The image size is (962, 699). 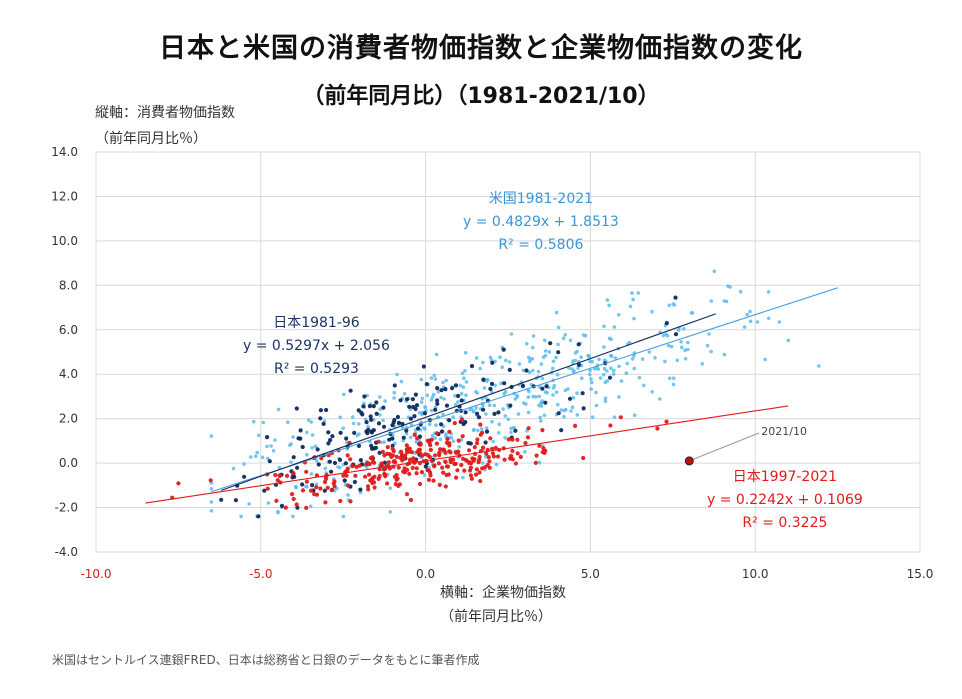 What do you see at coordinates (425, 574) in the screenshot?
I see `x-tick-label: 0.0` at bounding box center [425, 574].